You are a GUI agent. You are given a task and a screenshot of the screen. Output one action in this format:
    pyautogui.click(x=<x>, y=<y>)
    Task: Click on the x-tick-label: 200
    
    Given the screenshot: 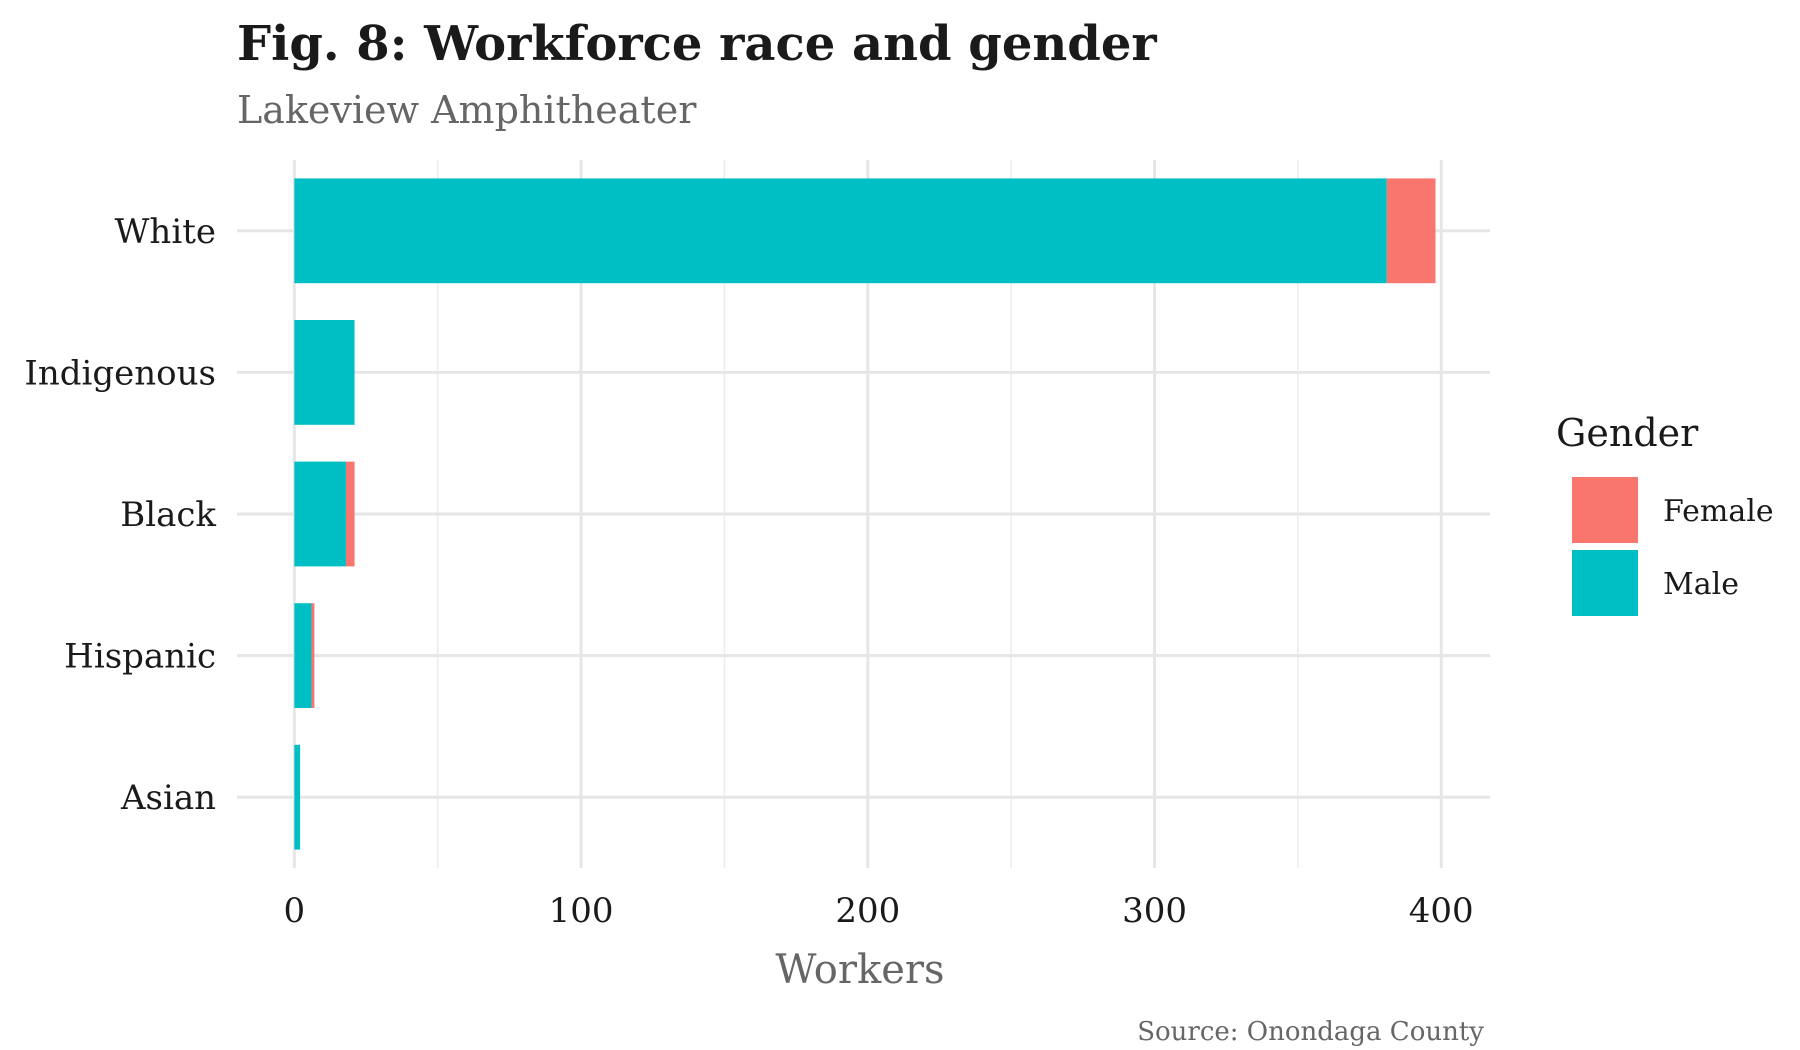 What is the action you would take?
    pyautogui.click(x=867, y=911)
    